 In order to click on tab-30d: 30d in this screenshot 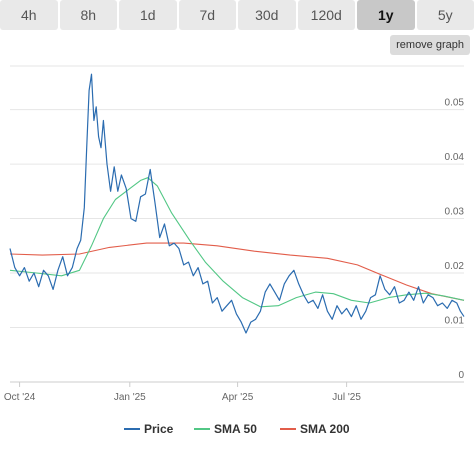, I will do `click(267, 15)`.